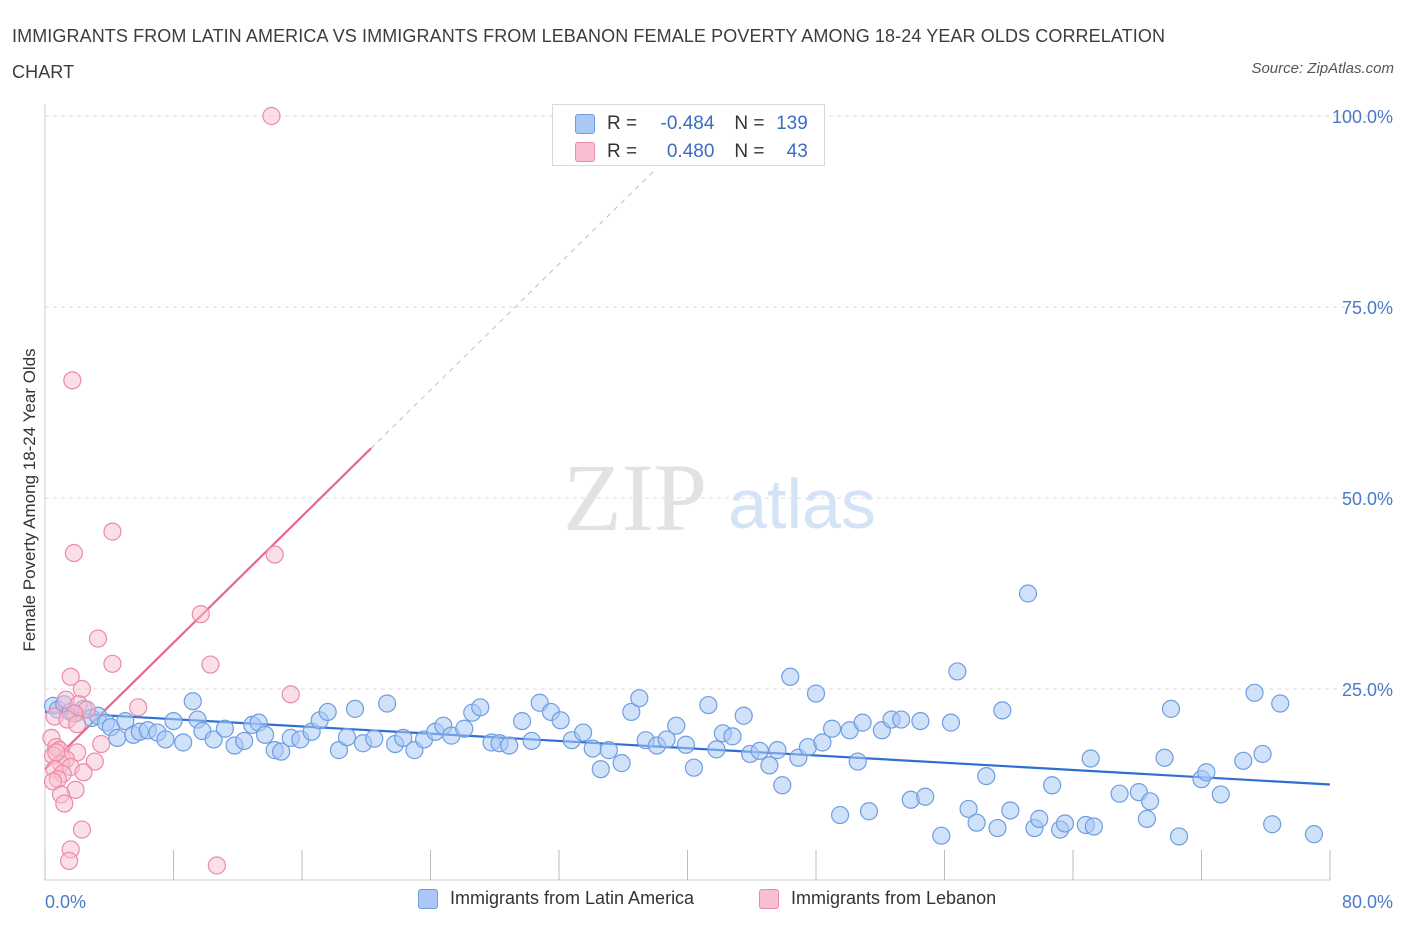 This screenshot has height=930, width=1406. I want to click on watermark-atlas: atlas, so click(802, 504).